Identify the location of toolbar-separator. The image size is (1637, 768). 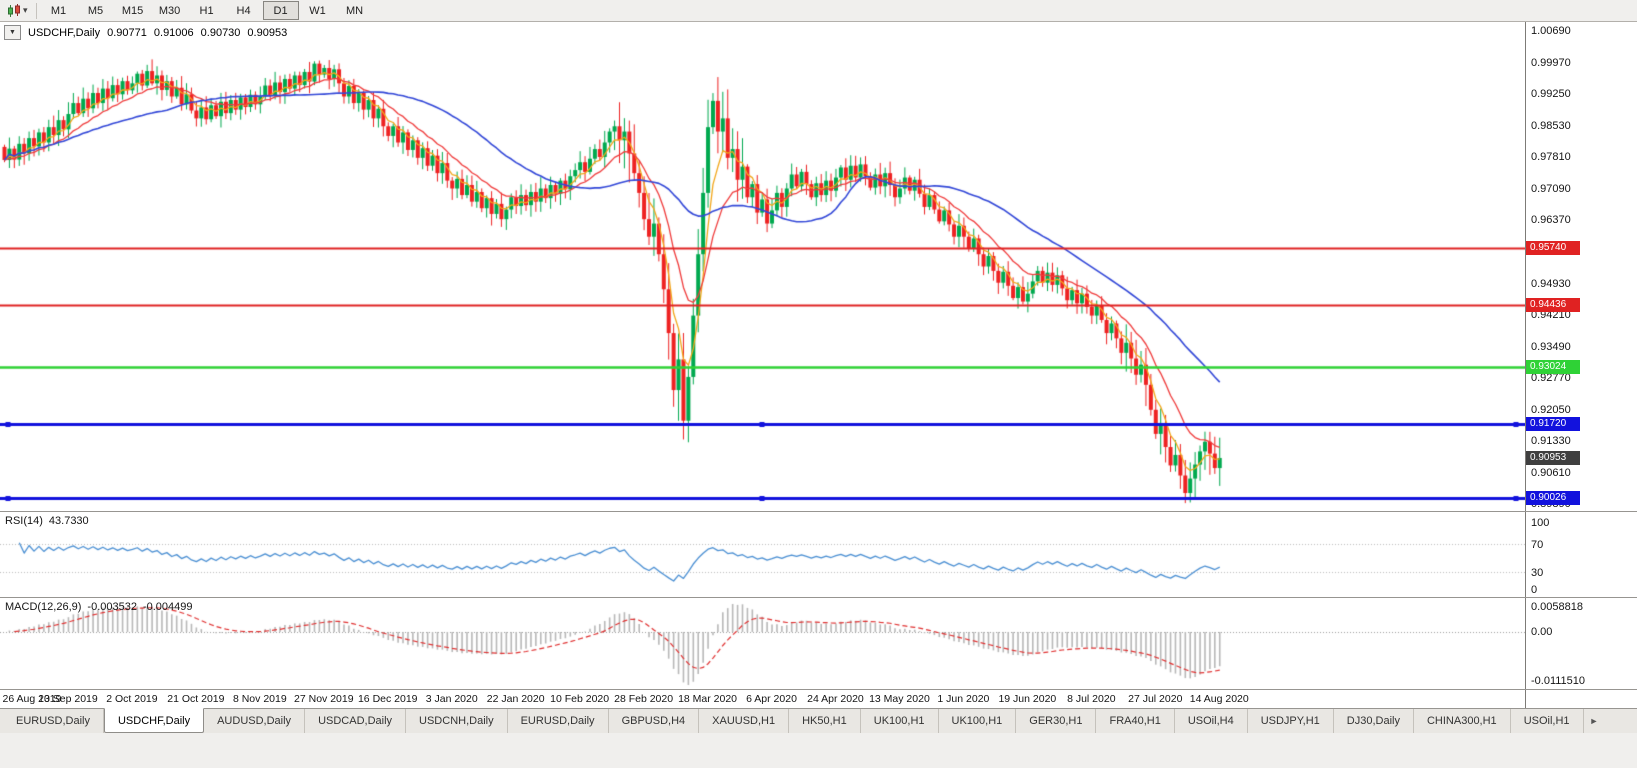
(36, 10).